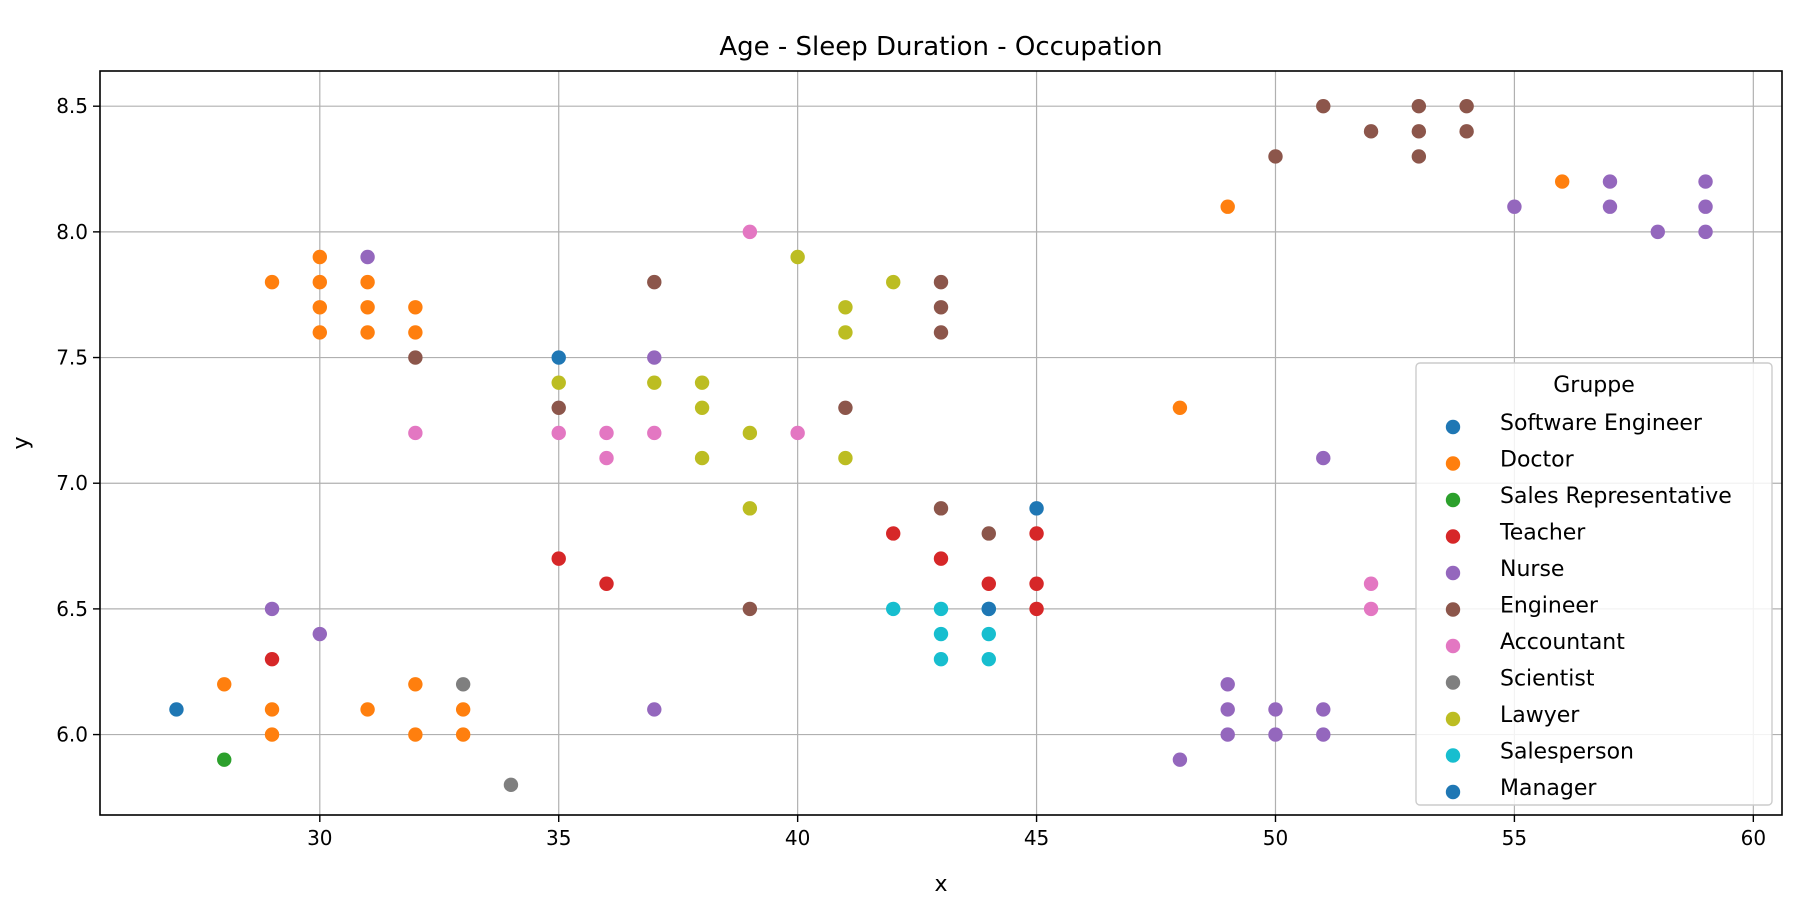 The image size is (1796, 918). What do you see at coordinates (1567, 752) in the screenshot?
I see `legend-entry-label: Salesperson` at bounding box center [1567, 752].